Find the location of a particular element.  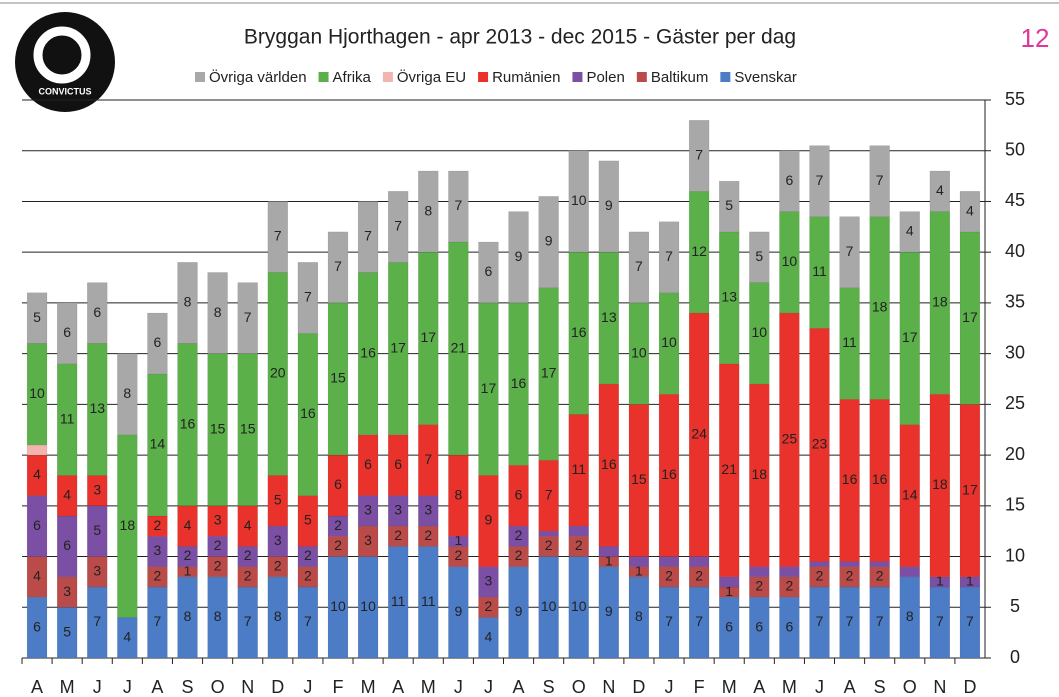

logo-ring is located at coordinates (62, 55).